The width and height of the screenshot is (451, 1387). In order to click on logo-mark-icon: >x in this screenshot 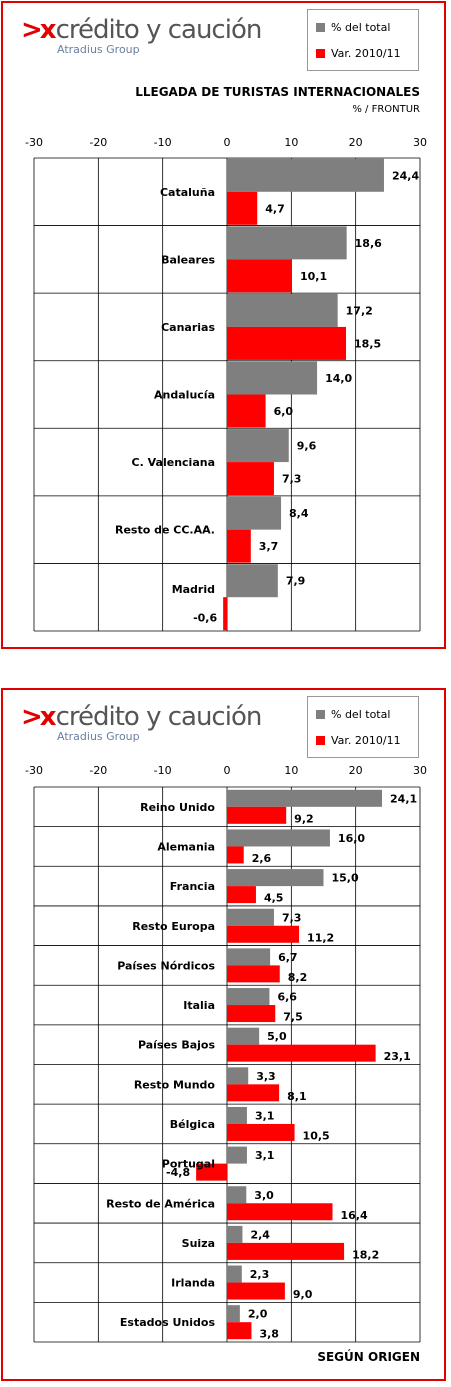, I will do `click(39, 717)`.